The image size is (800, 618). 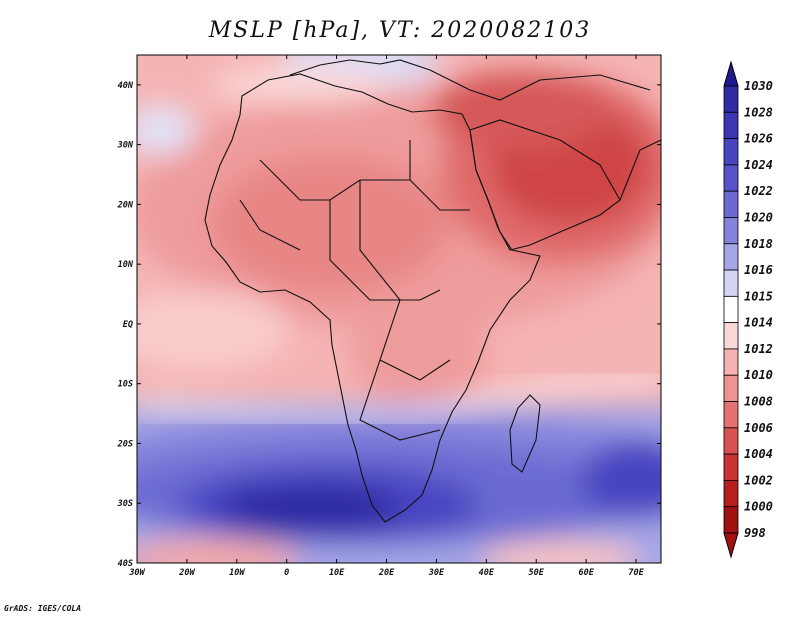 I want to click on colorbar-label: 1020, so click(x=758, y=217).